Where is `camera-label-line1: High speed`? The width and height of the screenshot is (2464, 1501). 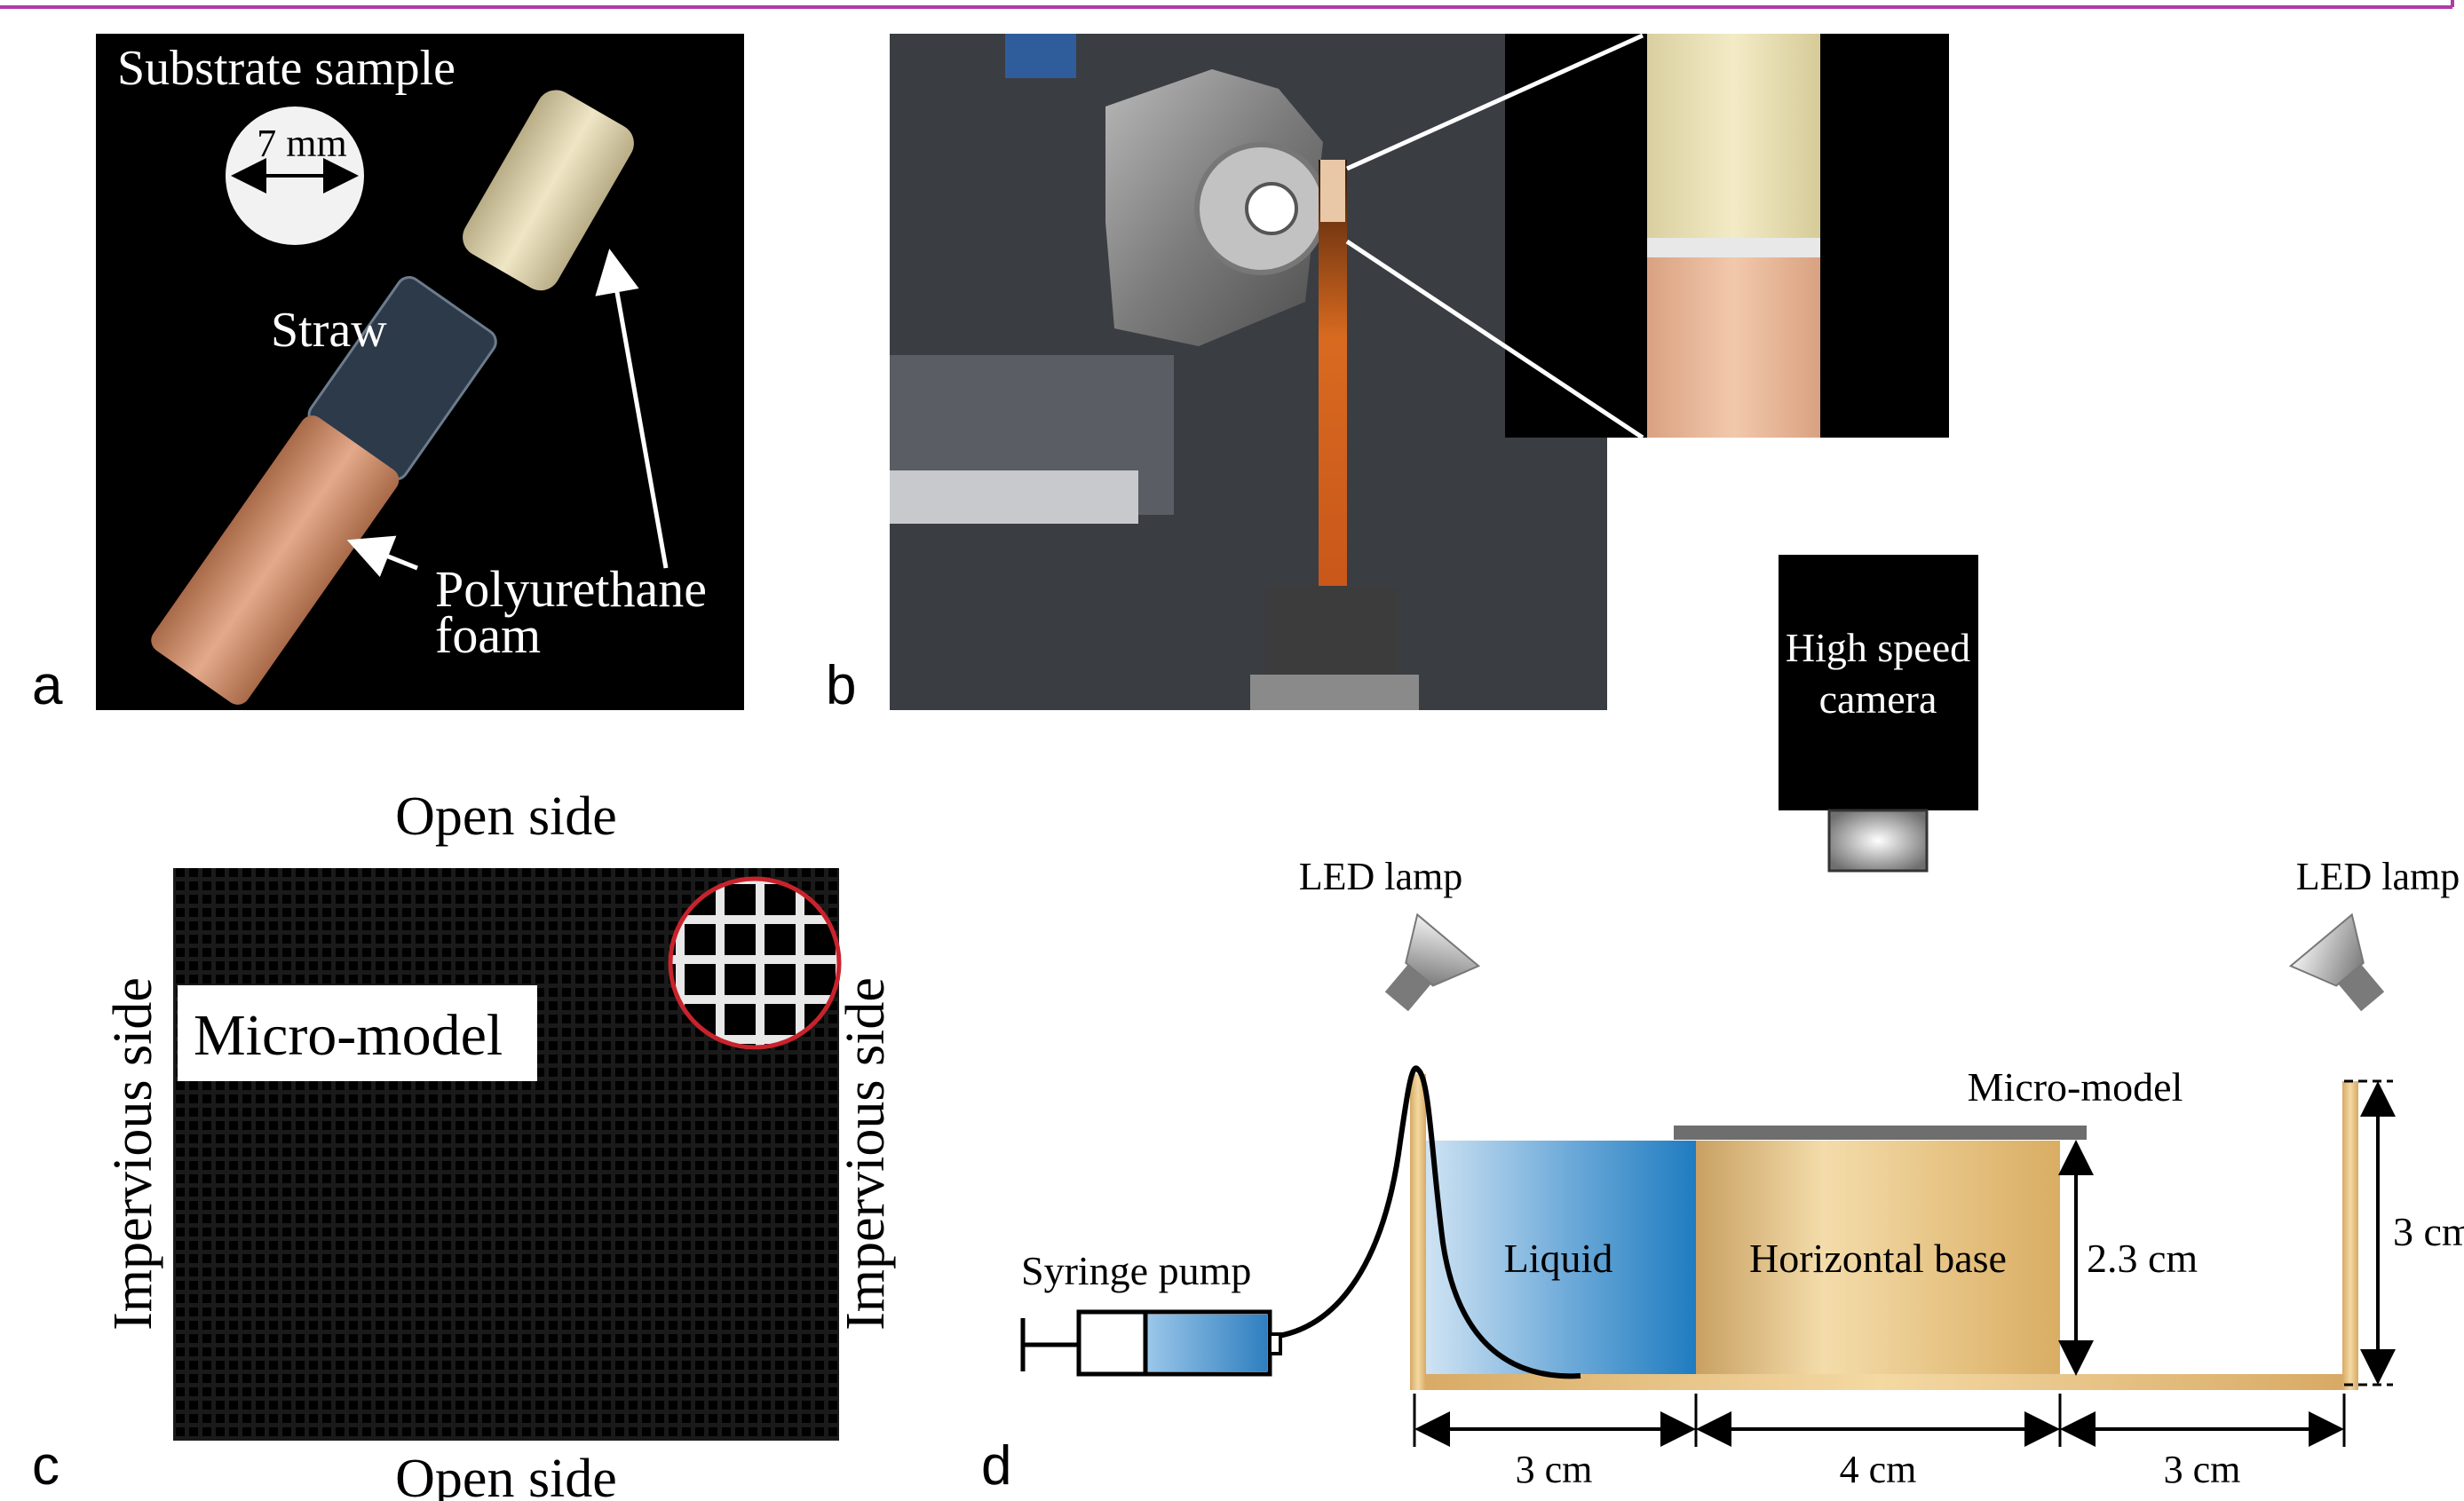 camera-label-line1: High speed is located at coordinates (1878, 647).